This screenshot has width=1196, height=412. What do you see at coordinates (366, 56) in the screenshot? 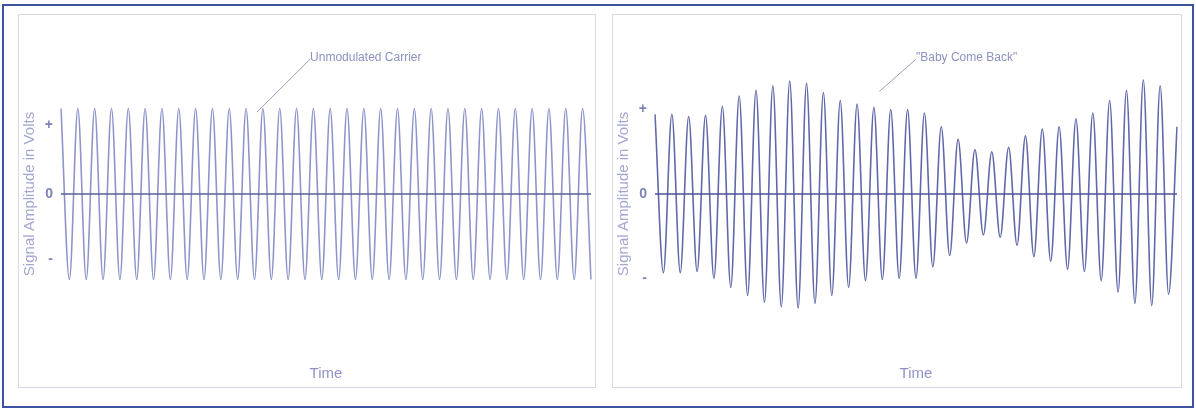
I see `text: Unmodulated Carrier` at bounding box center [366, 56].